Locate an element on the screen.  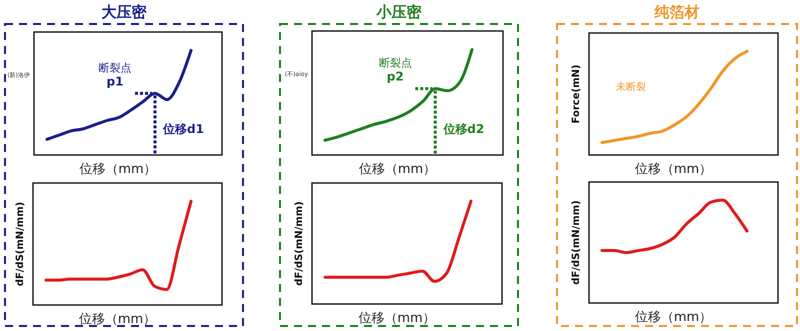
chart-title: 纯箔材 is located at coordinates (677, 12).